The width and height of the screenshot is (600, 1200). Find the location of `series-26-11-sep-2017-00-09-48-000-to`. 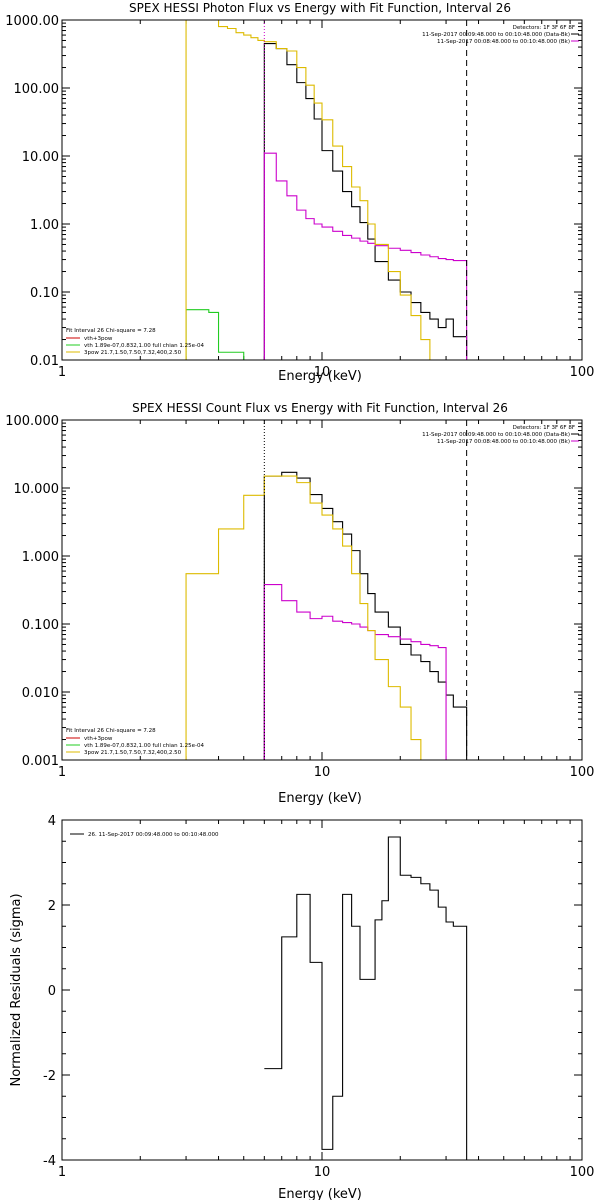

series-26-11-sep-2017-00-09-48-000-to is located at coordinates (366, 998).